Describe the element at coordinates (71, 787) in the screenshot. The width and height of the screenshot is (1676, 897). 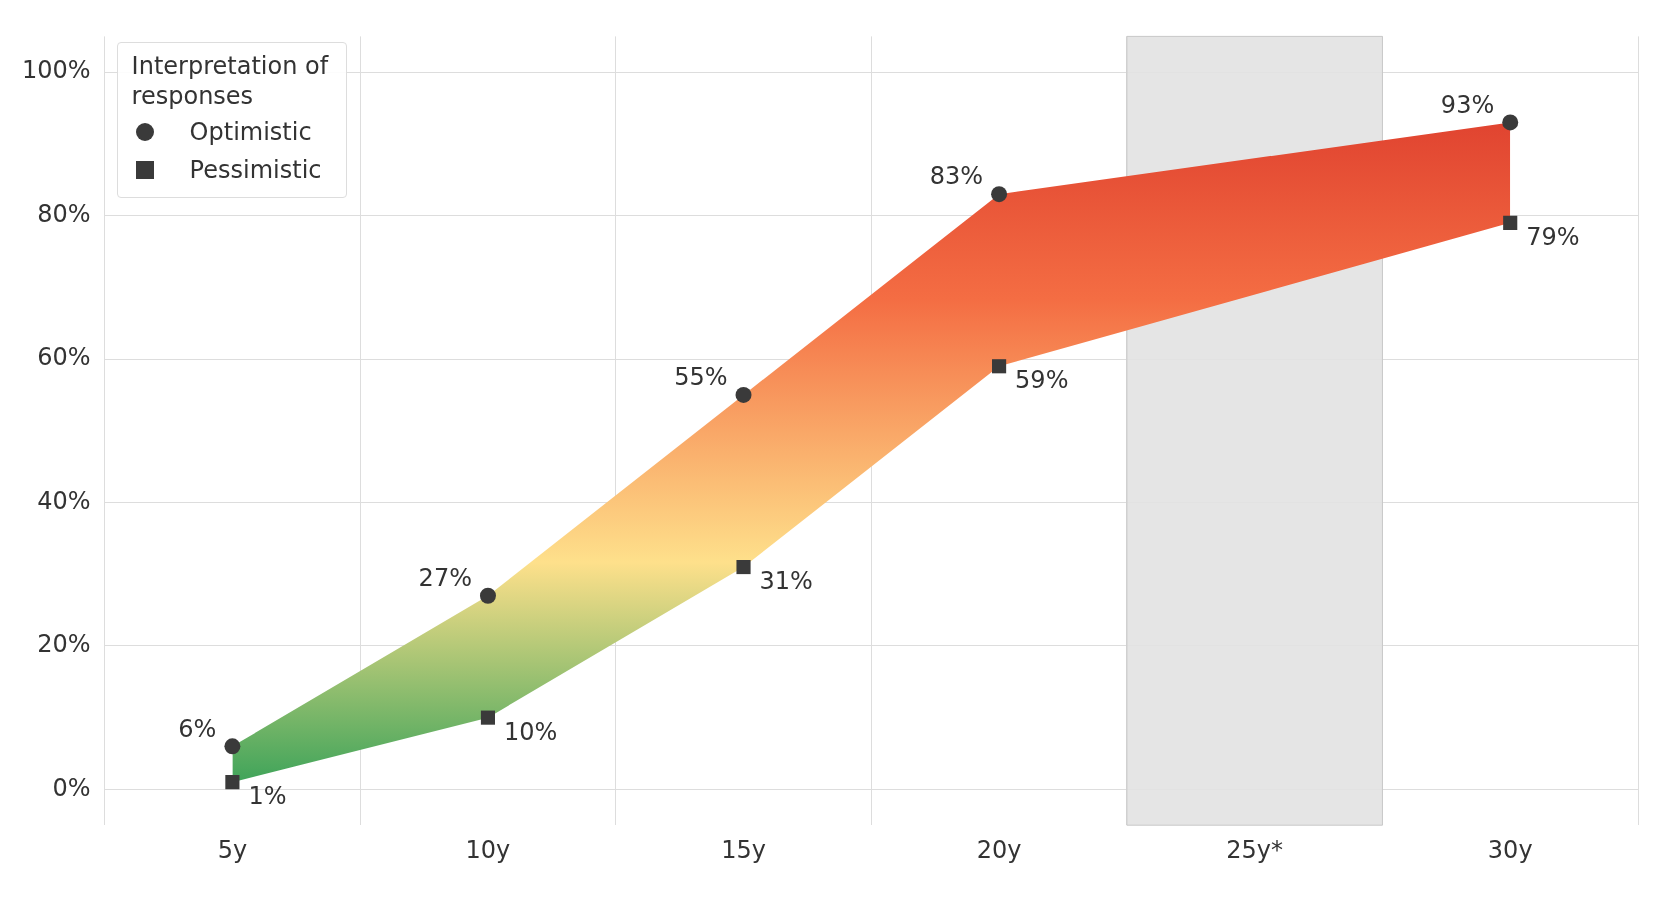
I see `y-tick-label: 0%` at that location.